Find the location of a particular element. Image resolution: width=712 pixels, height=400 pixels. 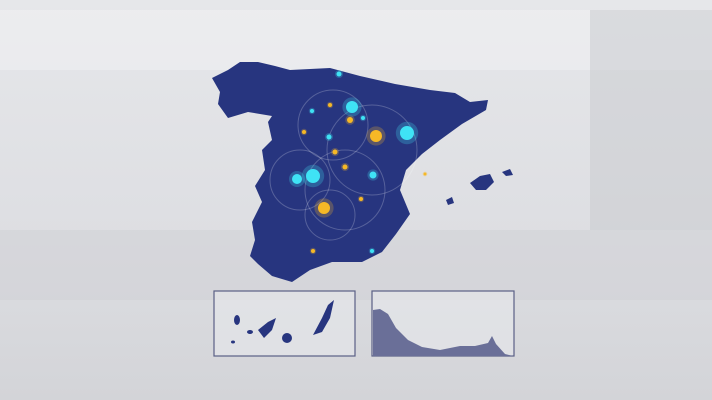

menorca is located at coordinates (507, 172).